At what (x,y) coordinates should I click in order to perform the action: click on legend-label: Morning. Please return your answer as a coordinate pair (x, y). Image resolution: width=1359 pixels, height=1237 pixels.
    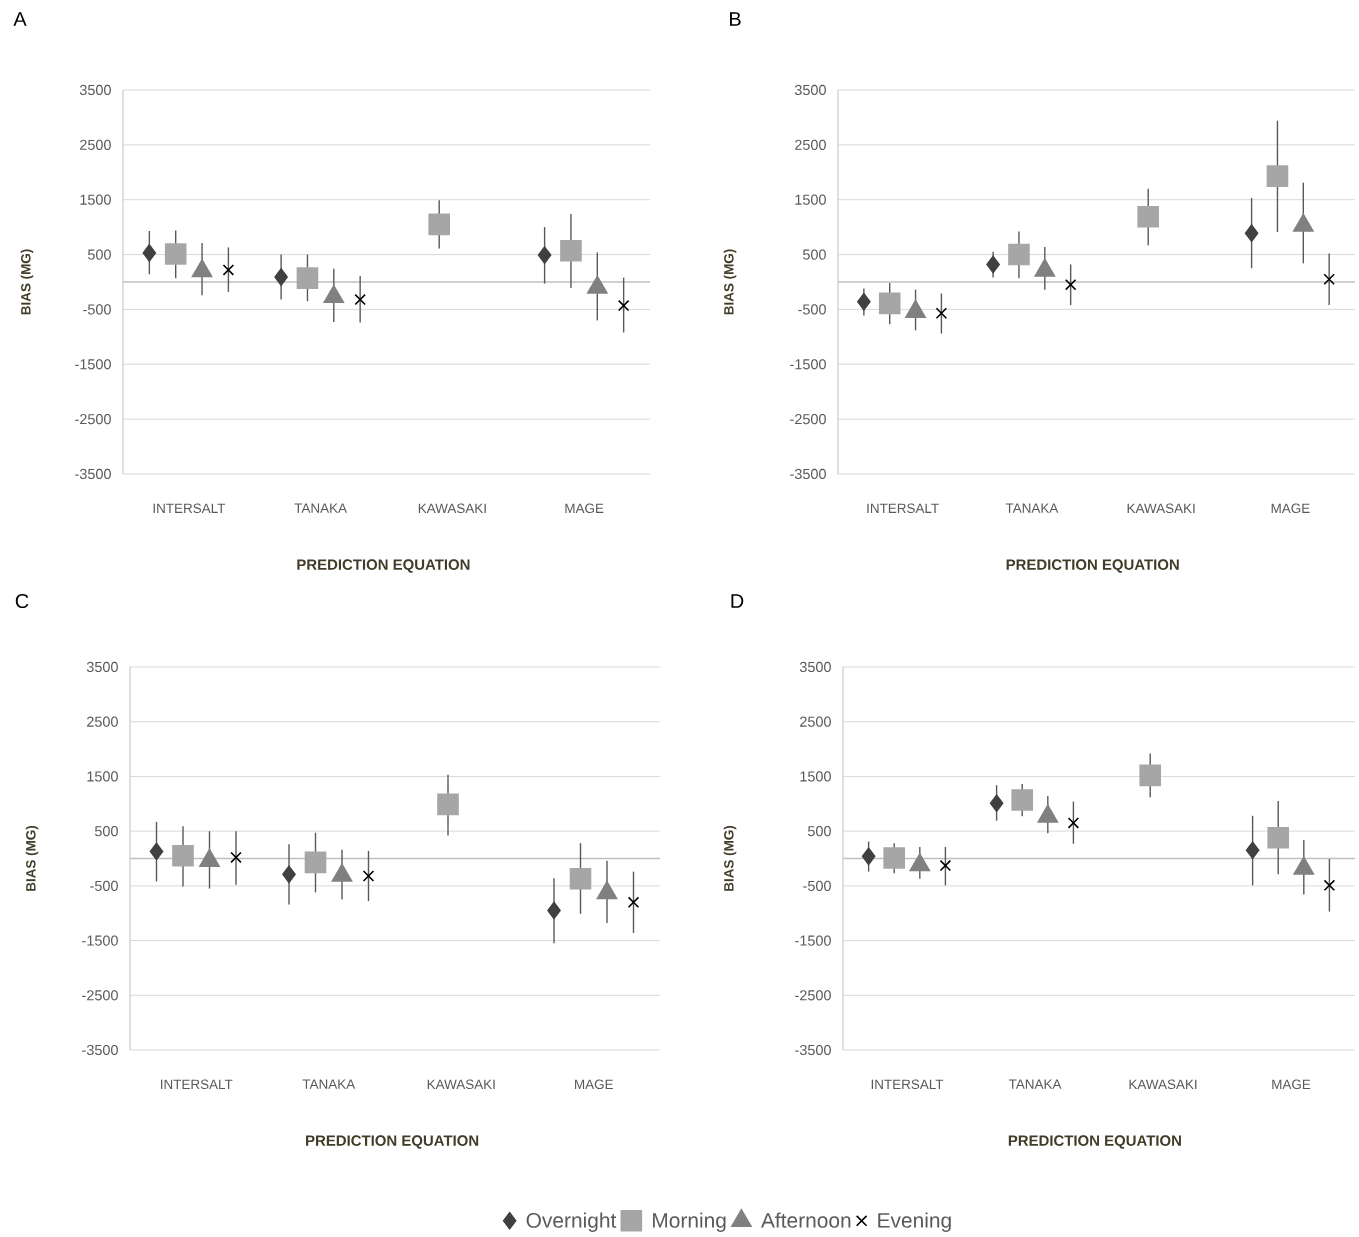
    Looking at the image, I should click on (689, 1222).